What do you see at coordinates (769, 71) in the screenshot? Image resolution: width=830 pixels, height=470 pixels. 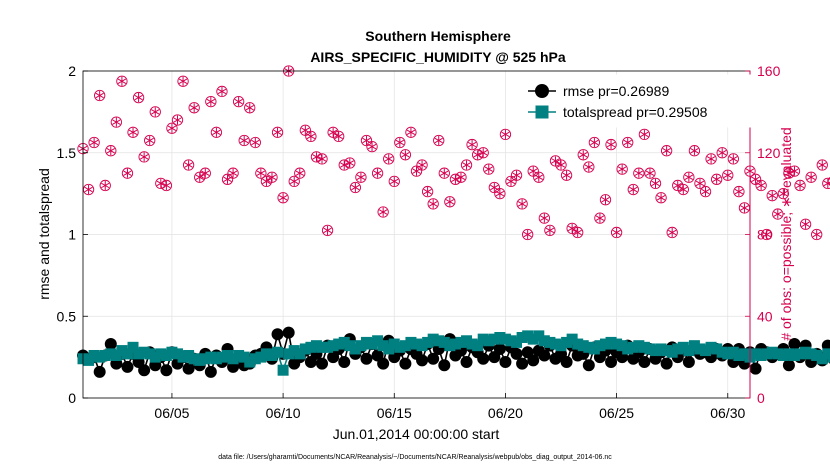 I see `y-right-tick-label: 160` at bounding box center [769, 71].